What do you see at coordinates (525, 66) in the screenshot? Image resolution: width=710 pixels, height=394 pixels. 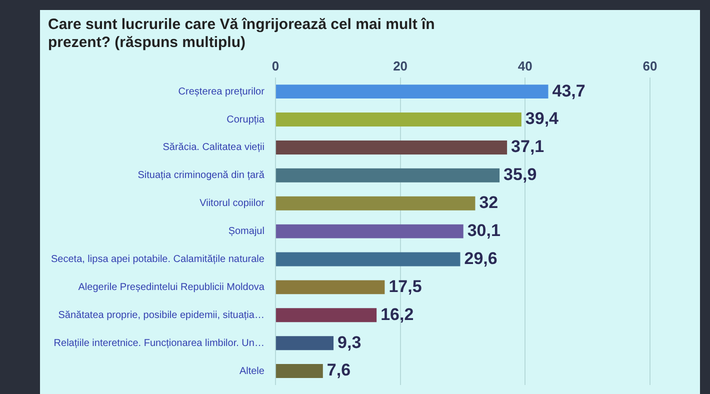 I see `x-tick-label: 40` at bounding box center [525, 66].